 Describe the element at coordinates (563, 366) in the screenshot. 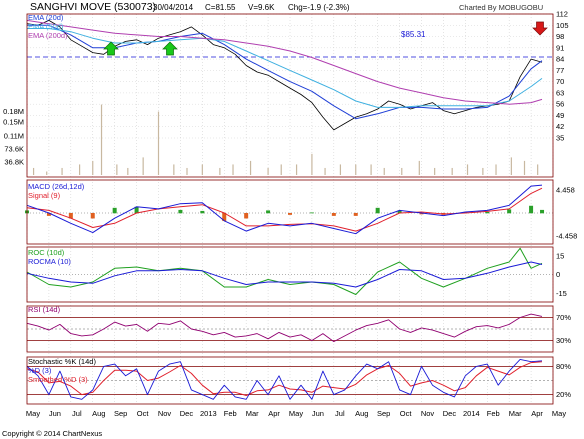

I see `stoch-tick-label: 80%` at that location.